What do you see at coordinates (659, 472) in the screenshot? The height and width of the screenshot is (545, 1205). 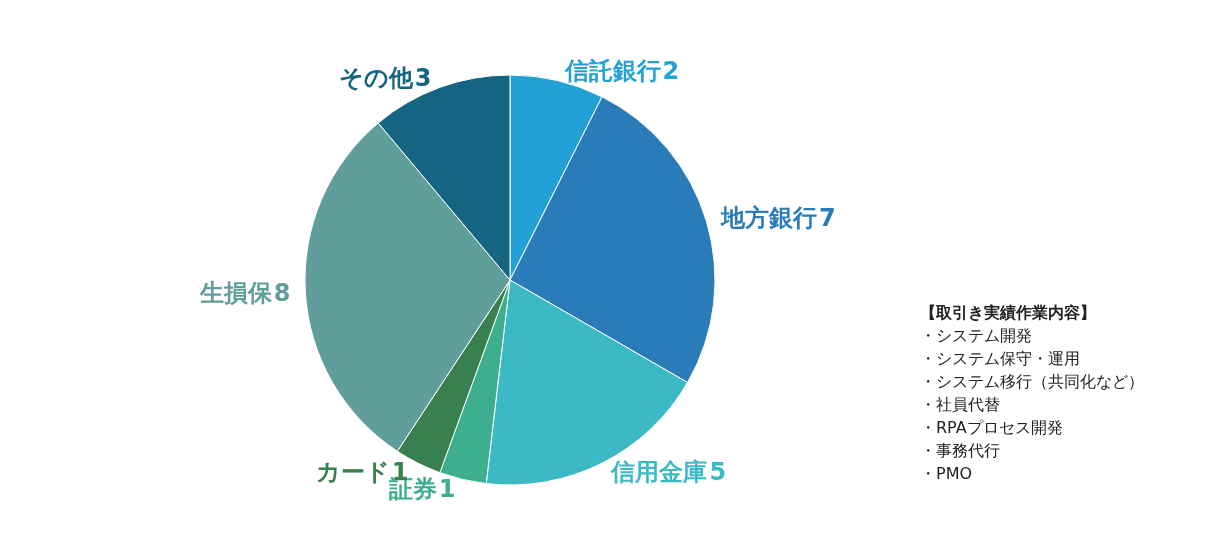 I see `slice-label: 信用金庫` at bounding box center [659, 472].